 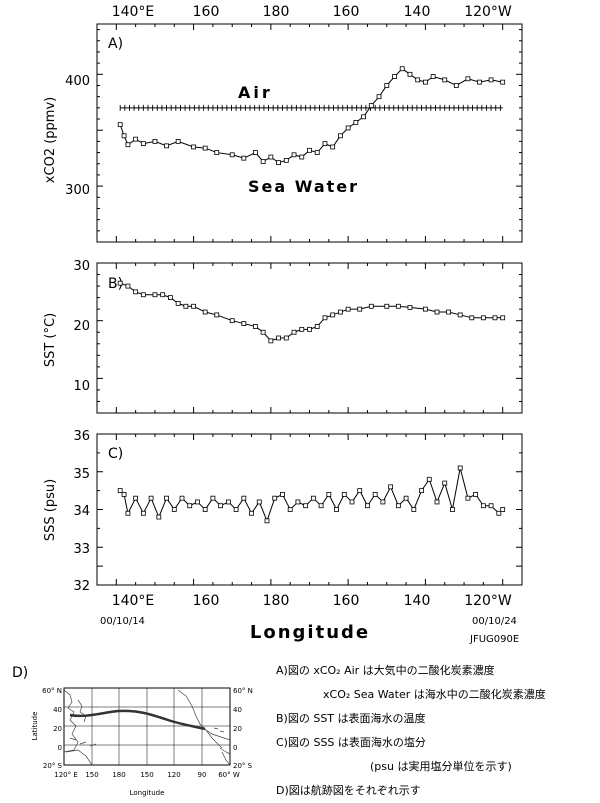 What do you see at coordinates (488, 12) in the screenshot?
I see `top-lon-label: 120°W` at bounding box center [488, 12].